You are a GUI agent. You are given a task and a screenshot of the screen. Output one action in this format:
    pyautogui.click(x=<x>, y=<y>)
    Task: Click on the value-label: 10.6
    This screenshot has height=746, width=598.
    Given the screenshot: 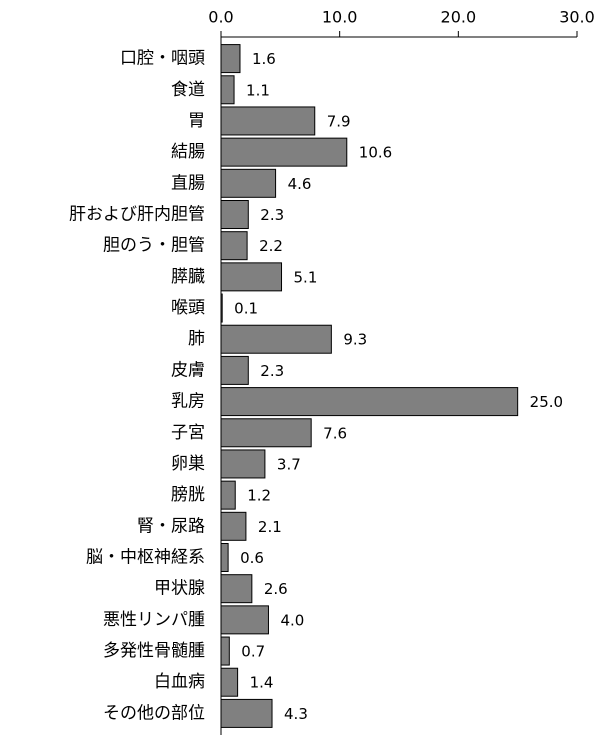 What is the action you would take?
    pyautogui.click(x=375, y=153)
    